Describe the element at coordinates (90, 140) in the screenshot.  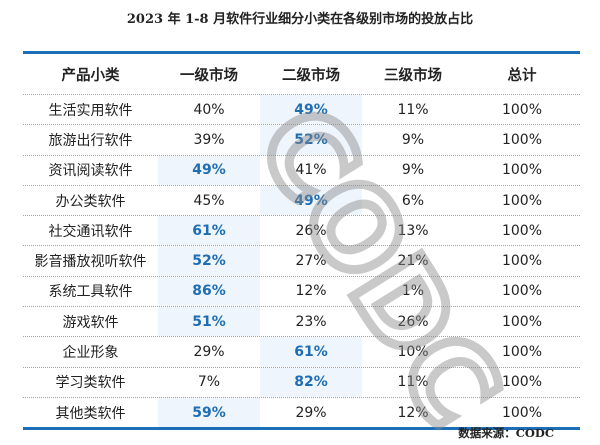
I see `category-cell: 旅游出行软件` at that location.